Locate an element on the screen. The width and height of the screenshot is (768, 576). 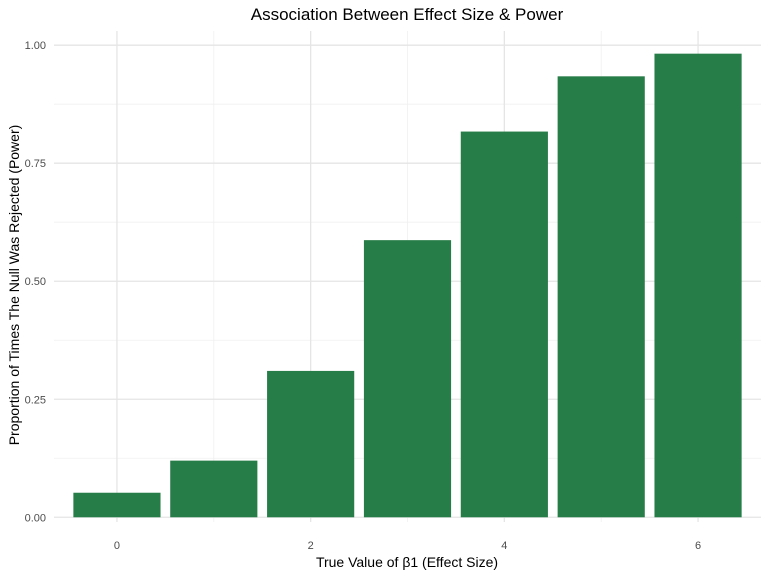
x-tick-label: 2 is located at coordinates (311, 546).